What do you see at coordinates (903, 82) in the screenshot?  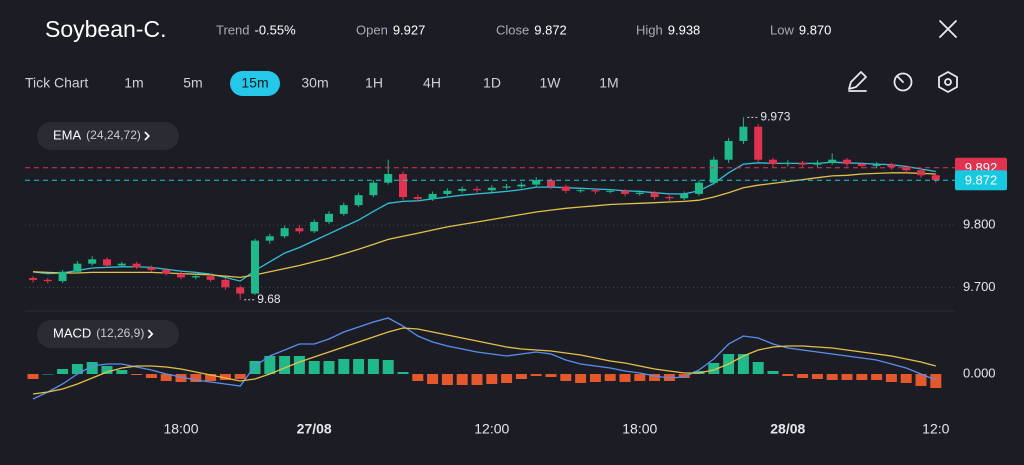 I see `timer-tool` at bounding box center [903, 82].